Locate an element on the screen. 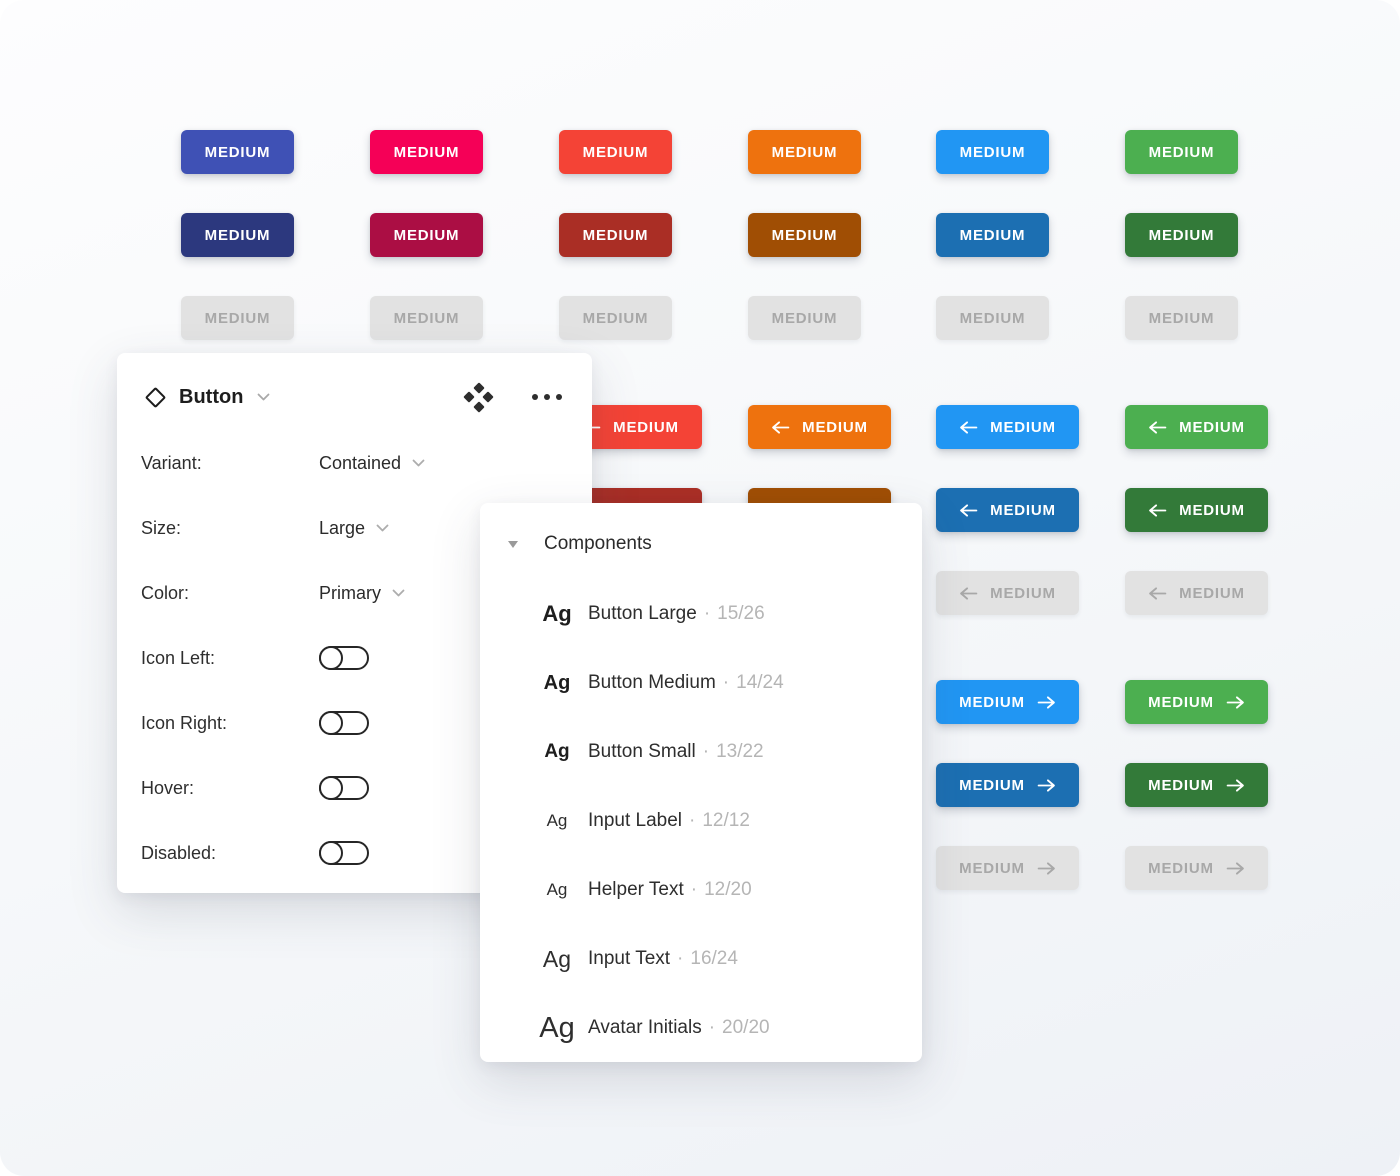  button-disabled-indigo: MEDIUM is located at coordinates (237, 318).